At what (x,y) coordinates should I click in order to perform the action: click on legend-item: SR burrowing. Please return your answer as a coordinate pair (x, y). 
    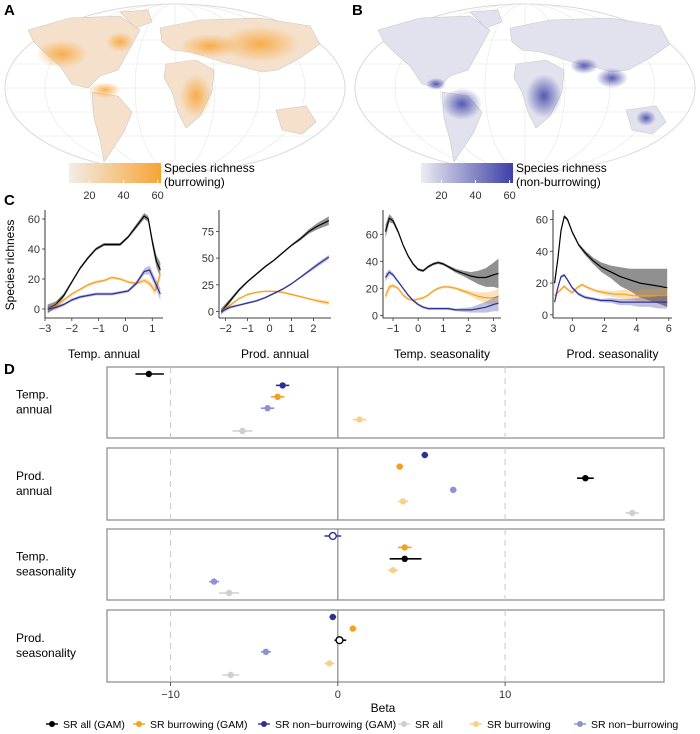
    Looking at the image, I should click on (510, 725).